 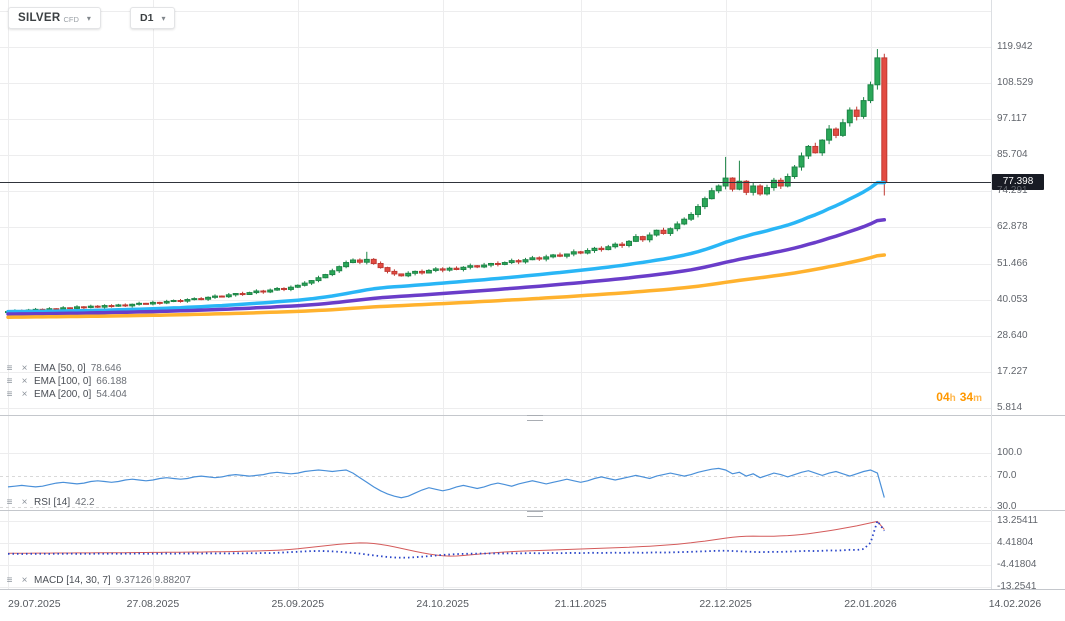 I want to click on current-price-badge: 77.398, so click(x=1018, y=181).